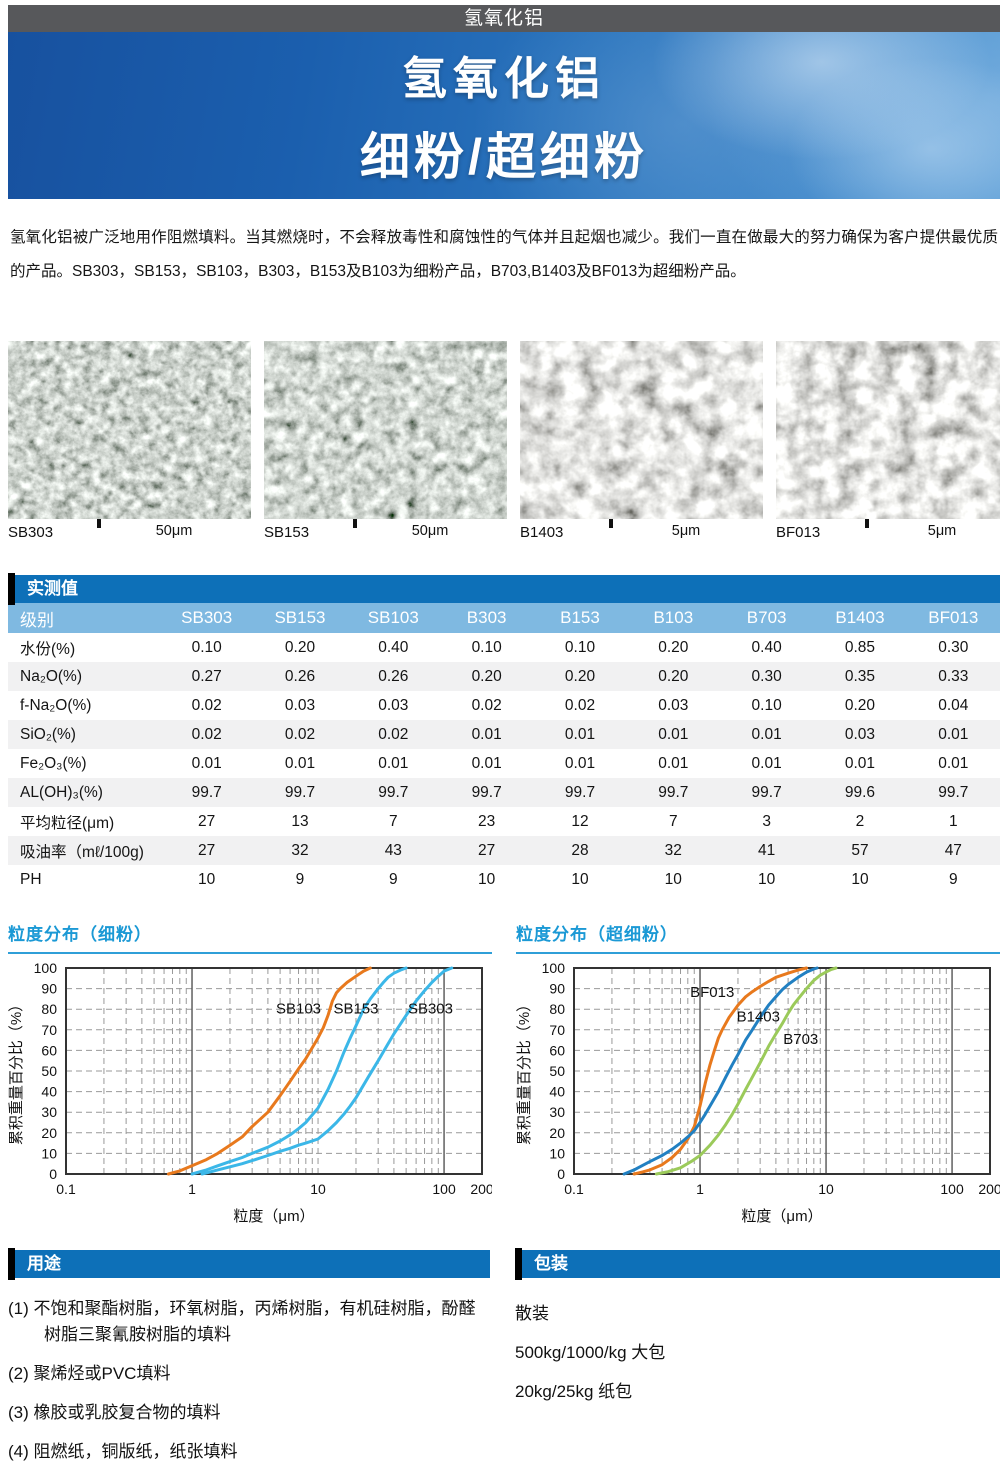 The width and height of the screenshot is (1000, 1478). What do you see at coordinates (89, 1373) in the screenshot?
I see `use-item: (2) 聚烯烃或PVC填料` at bounding box center [89, 1373].